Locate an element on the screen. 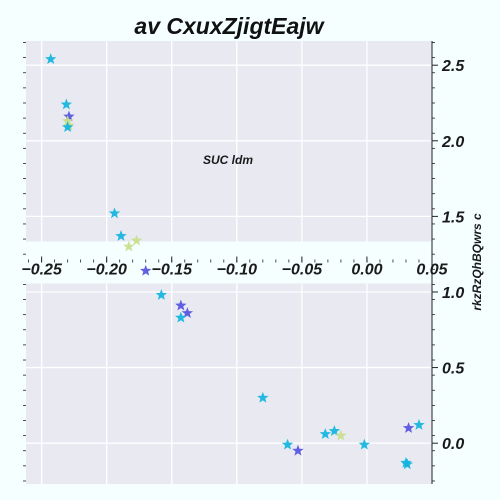  x-axis-label: SUC ldm is located at coordinates (228, 160).